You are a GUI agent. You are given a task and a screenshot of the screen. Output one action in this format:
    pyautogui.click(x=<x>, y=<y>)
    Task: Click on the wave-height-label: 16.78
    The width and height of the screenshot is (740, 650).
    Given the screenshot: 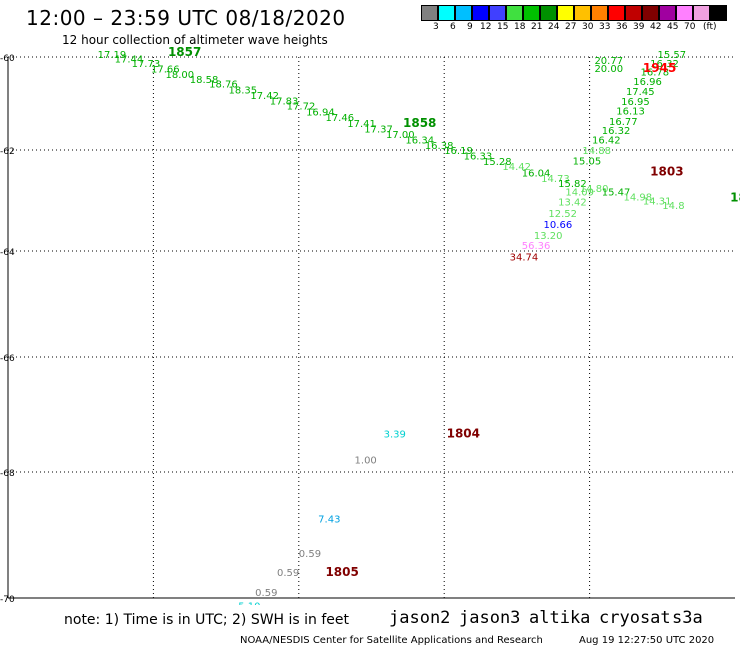 What is the action you would take?
    pyautogui.click(x=654, y=73)
    